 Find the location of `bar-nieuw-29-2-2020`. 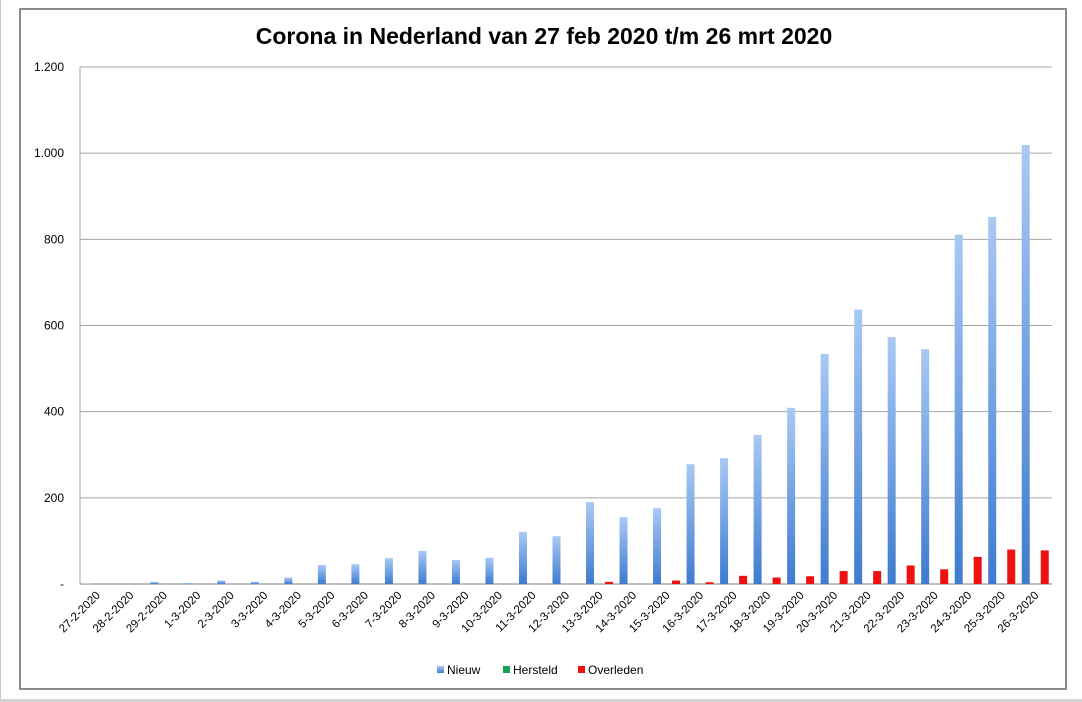

bar-nieuw-29-2-2020 is located at coordinates (154, 582).